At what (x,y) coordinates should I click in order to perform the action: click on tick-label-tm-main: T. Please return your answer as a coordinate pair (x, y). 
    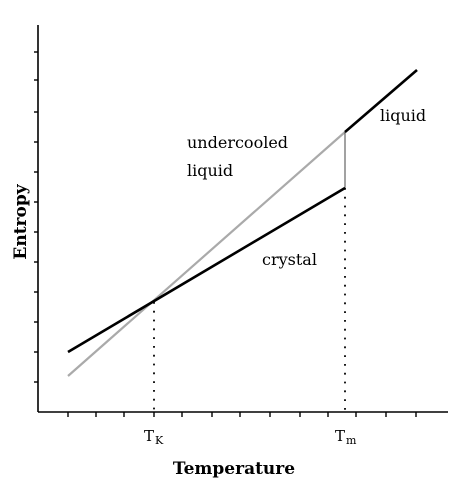
    Looking at the image, I should click on (340, 436).